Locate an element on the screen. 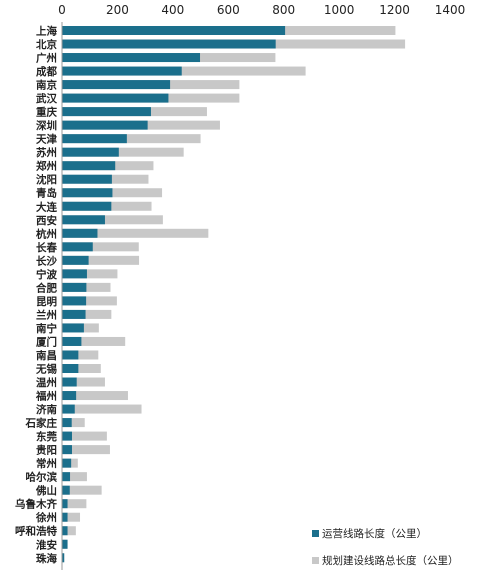 The image size is (500, 579). legend-swatch-operating is located at coordinates (315, 533).